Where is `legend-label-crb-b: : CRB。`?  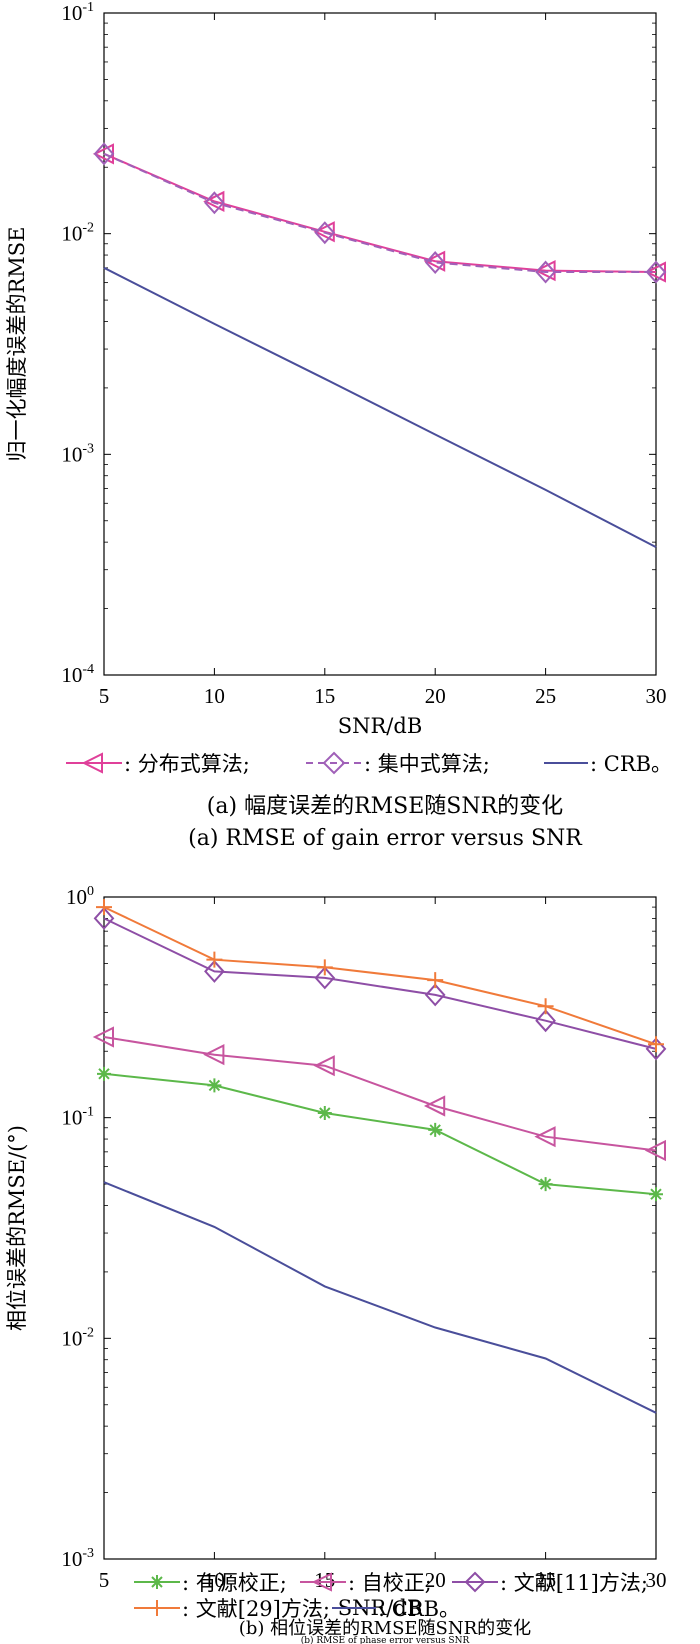 legend-label-crb-b: : CRB。 is located at coordinates (419, 1609).